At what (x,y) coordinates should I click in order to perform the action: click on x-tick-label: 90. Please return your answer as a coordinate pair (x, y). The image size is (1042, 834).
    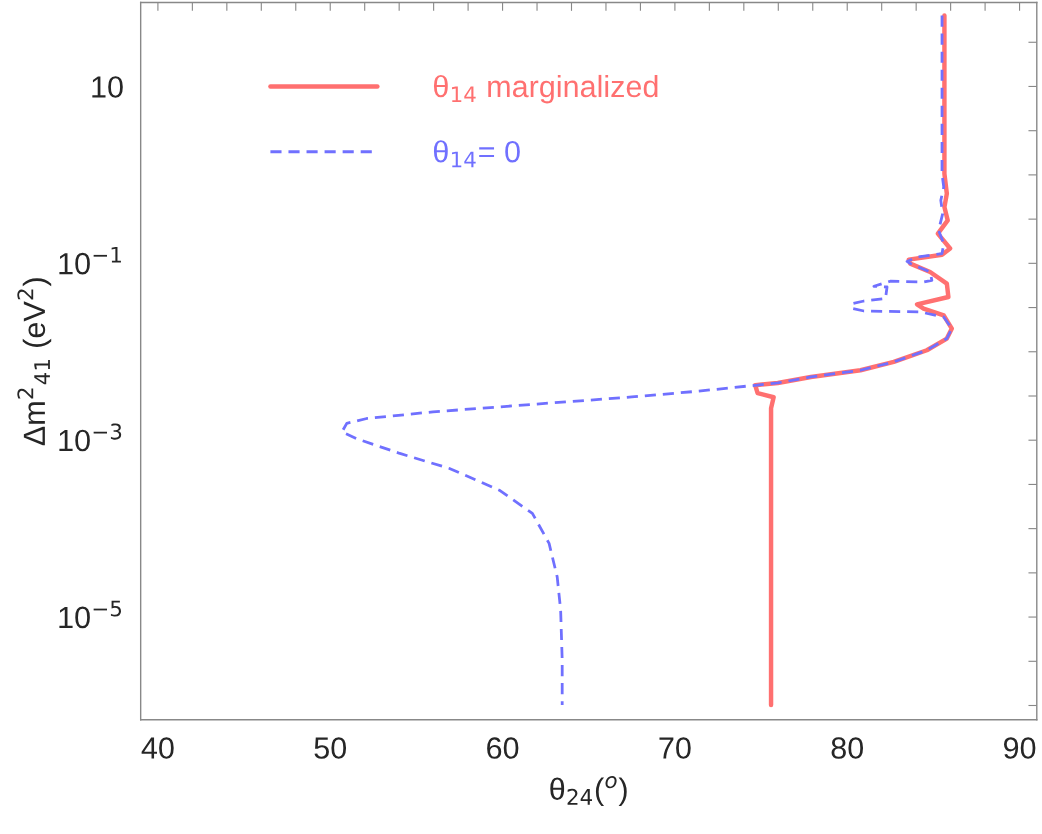
    Looking at the image, I should click on (1020, 748).